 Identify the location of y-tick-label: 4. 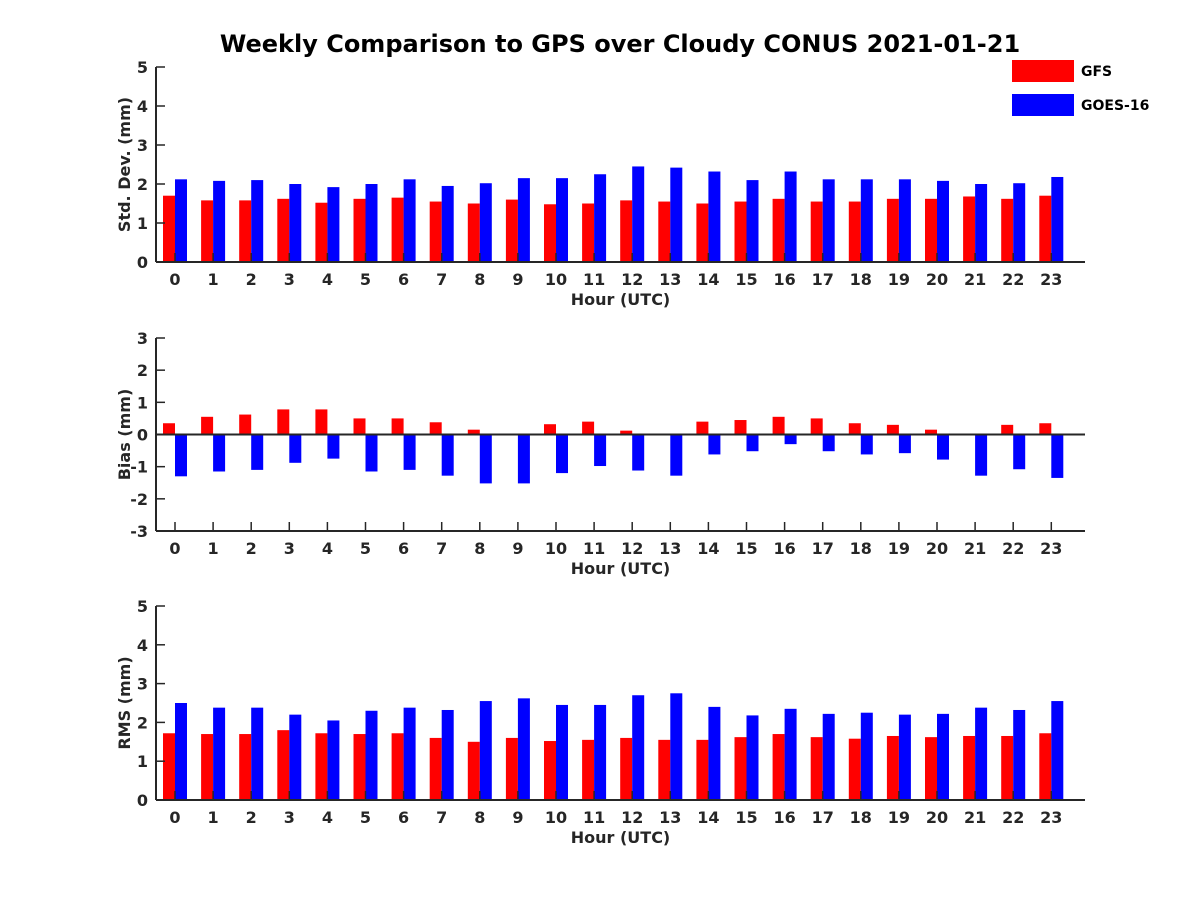
(142, 106).